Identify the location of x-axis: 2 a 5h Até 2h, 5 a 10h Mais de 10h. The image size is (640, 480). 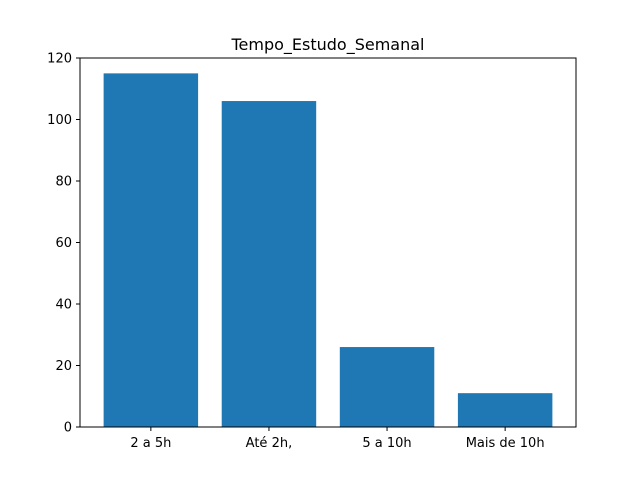
(337, 439).